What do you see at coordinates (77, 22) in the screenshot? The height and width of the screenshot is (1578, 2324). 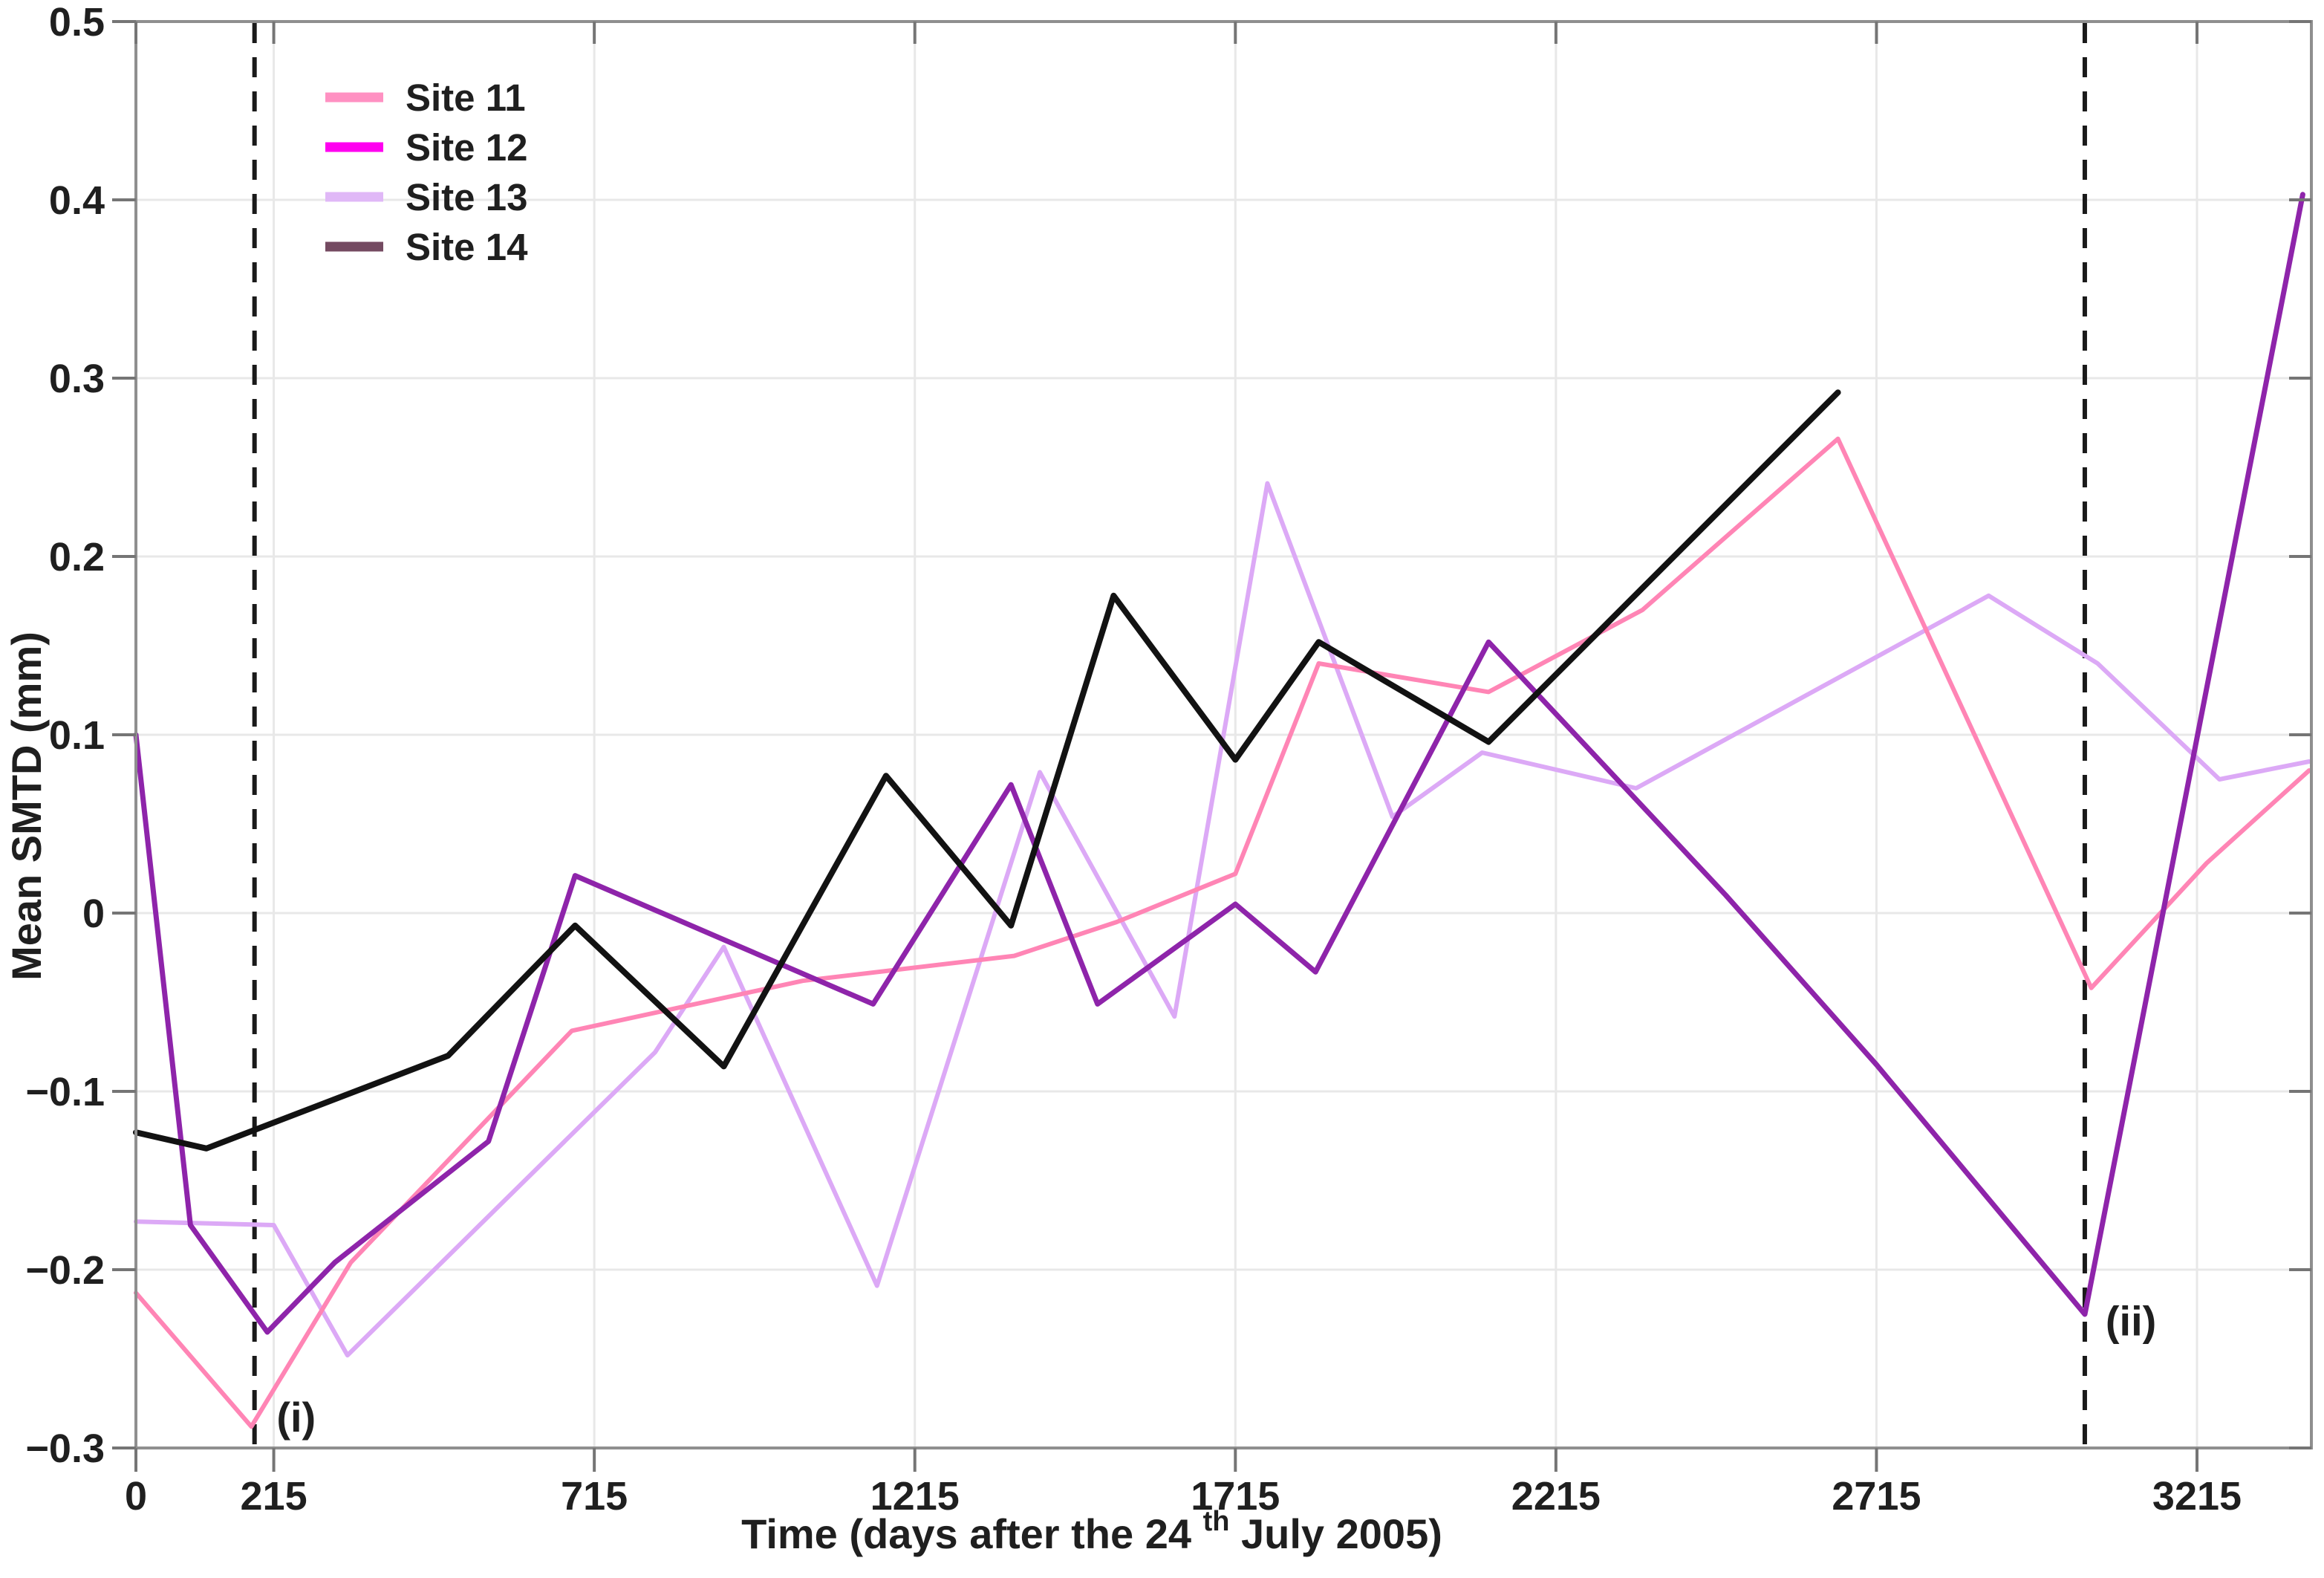 I see `y-tick-label: 0.5` at bounding box center [77, 22].